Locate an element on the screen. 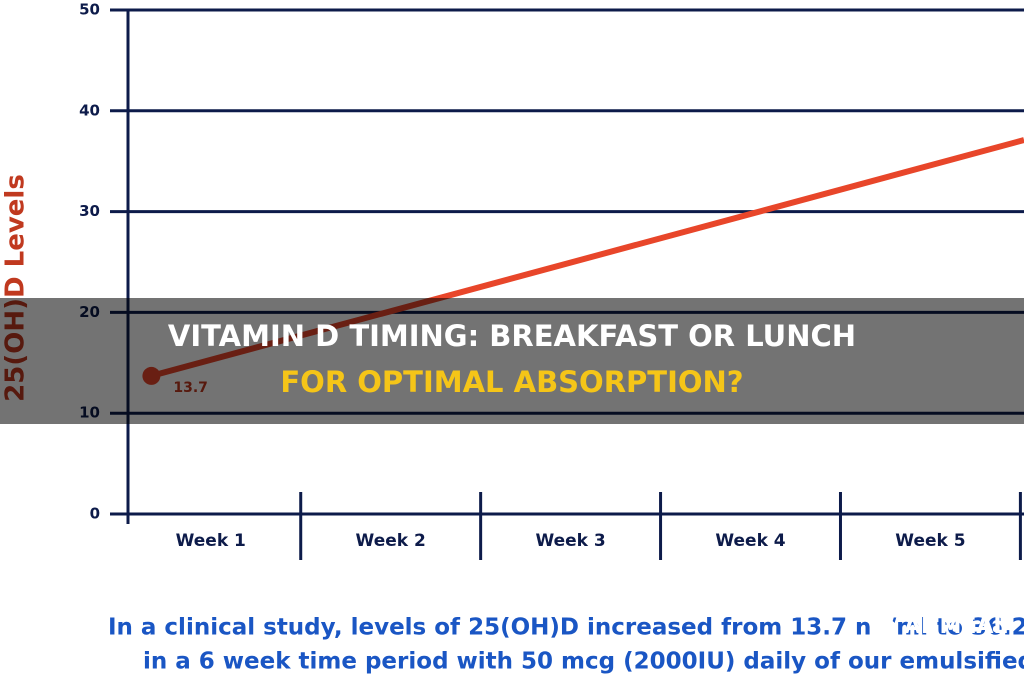 Image resolution: width=1024 pixels, height=680 pixels. y-tick-label: 40 is located at coordinates (89, 110).